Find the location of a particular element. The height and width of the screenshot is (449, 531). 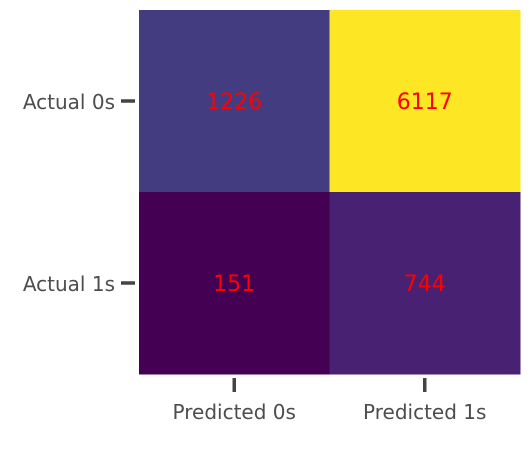

cell-value-r1-c0: 151 is located at coordinates (234, 284).